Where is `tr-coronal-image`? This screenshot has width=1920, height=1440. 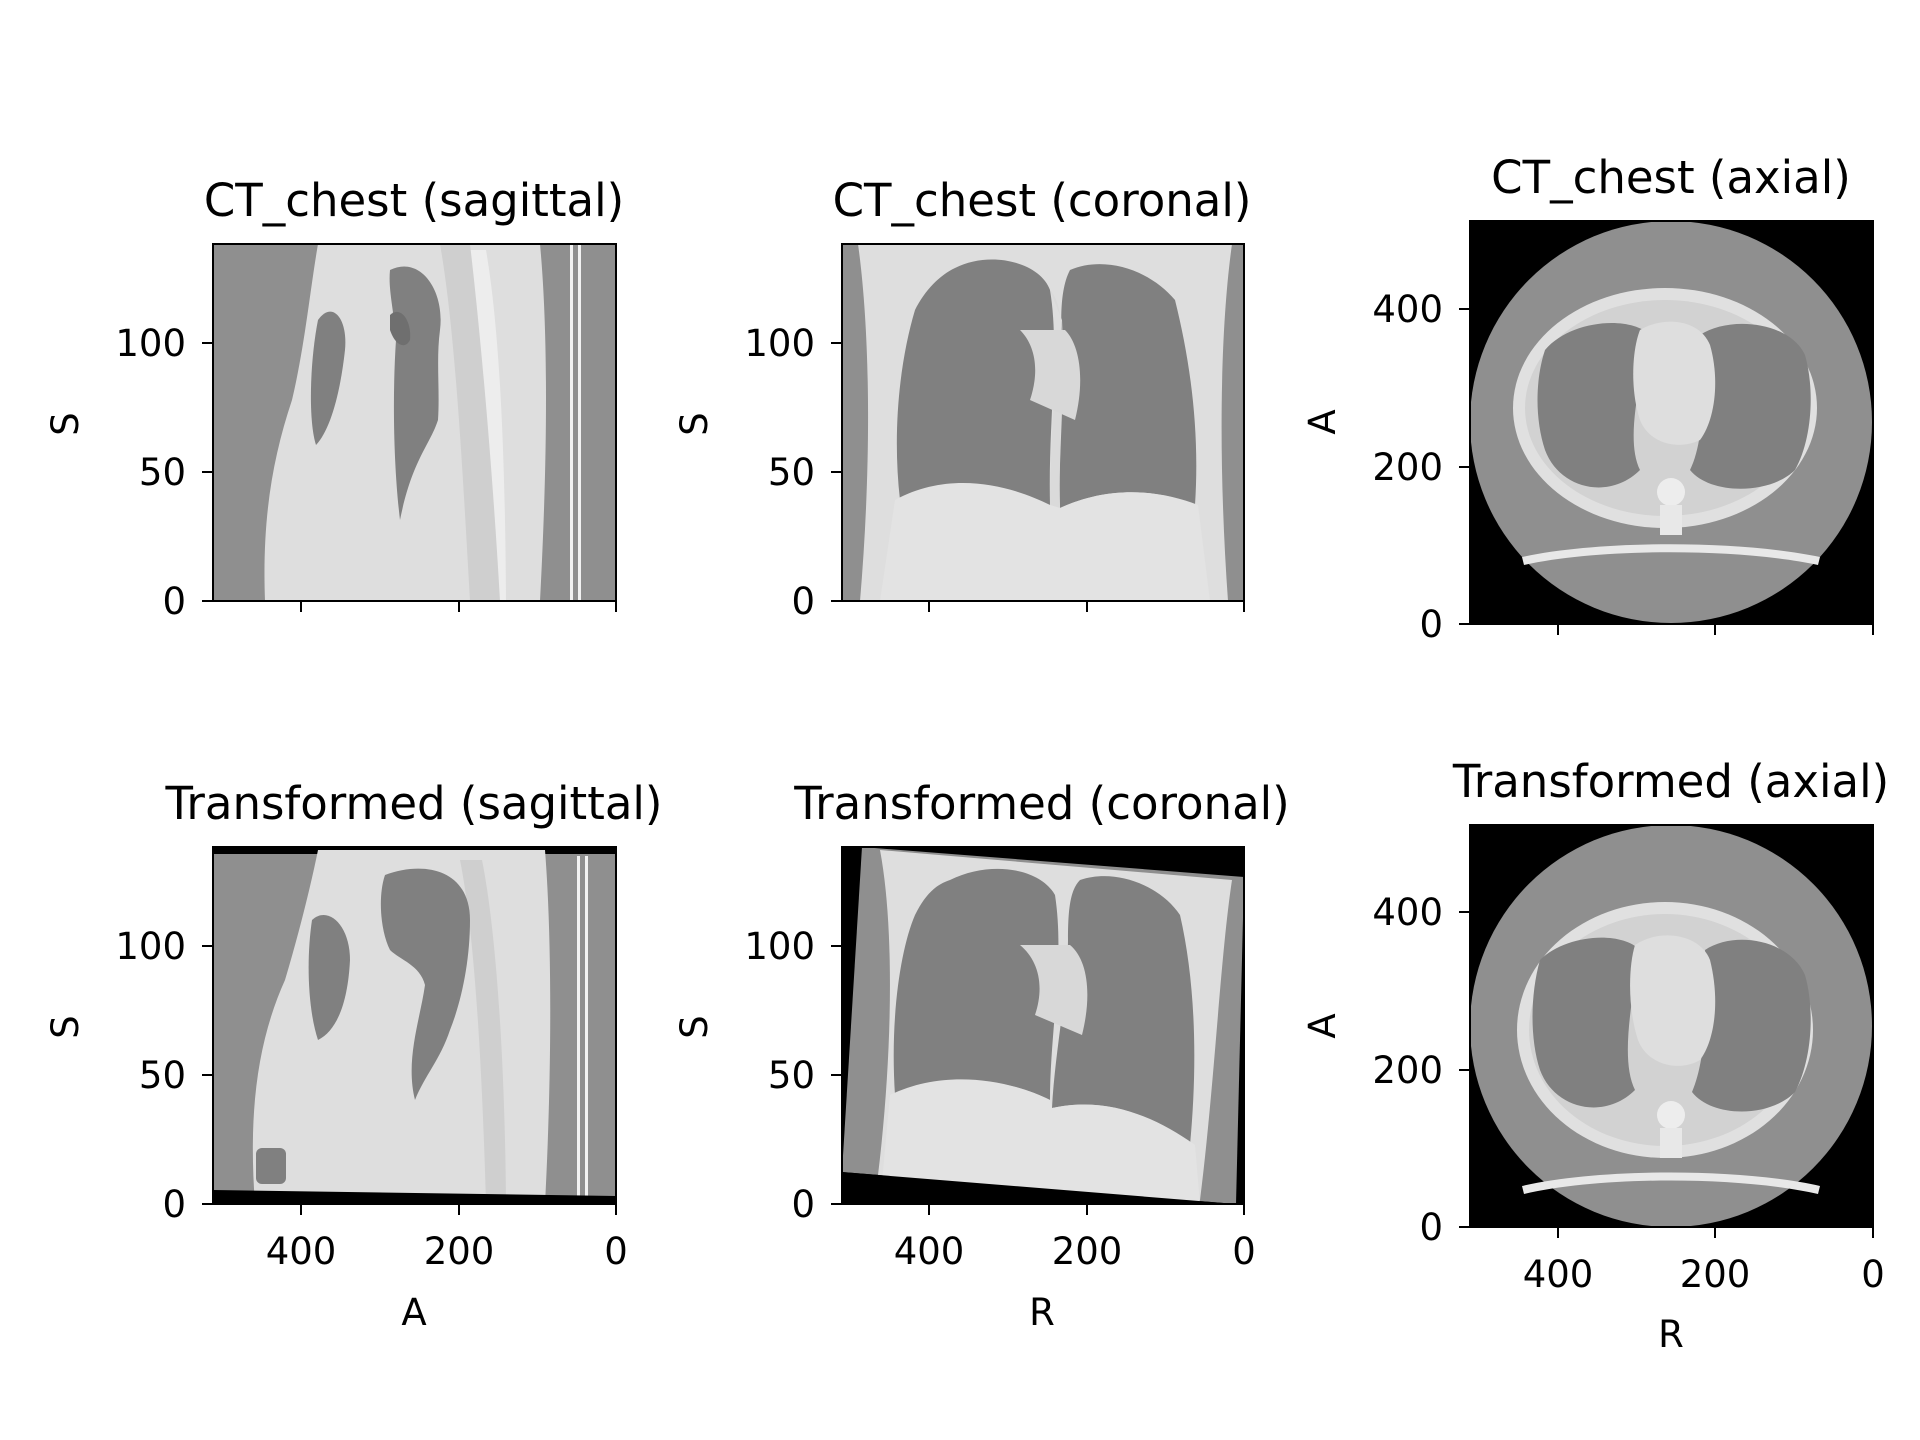
tr-coronal-image is located at coordinates (1043, 1025).